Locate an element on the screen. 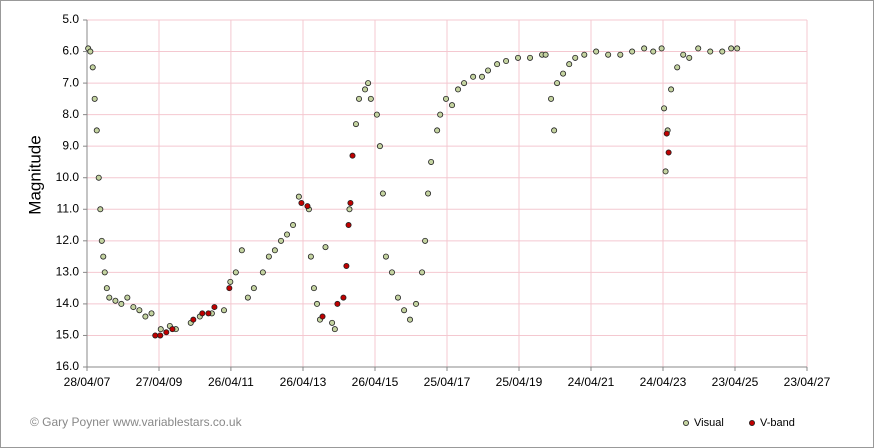 Image resolution: width=874 pixels, height=448 pixels. x-tick-label: 24/04/21 is located at coordinates (591, 382).